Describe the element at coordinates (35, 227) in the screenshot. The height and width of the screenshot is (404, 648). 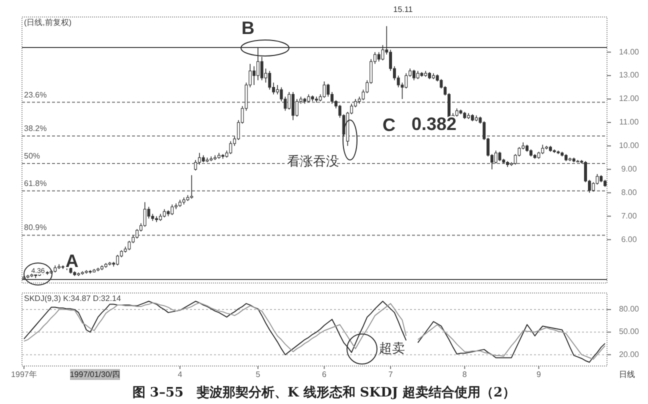
I see `annotation: 80.9%` at that location.